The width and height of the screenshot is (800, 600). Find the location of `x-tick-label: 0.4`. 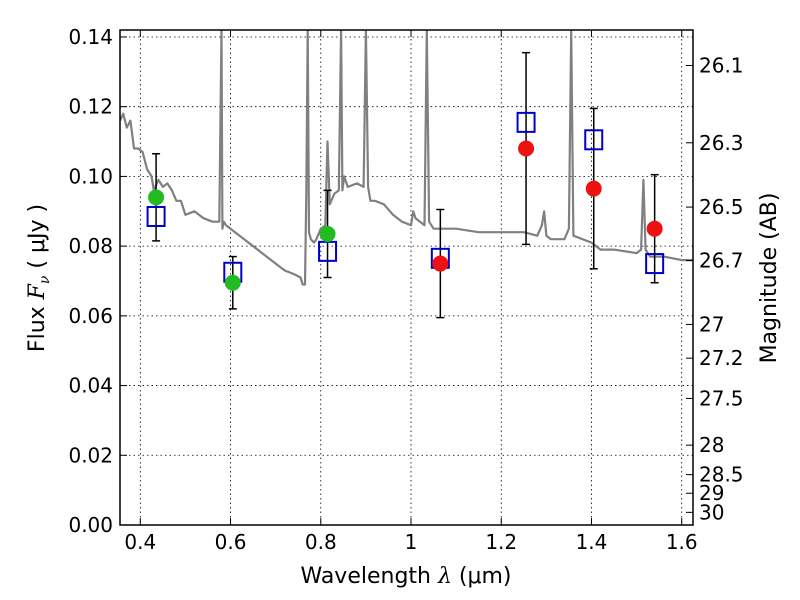

x-tick-label: 0.4 is located at coordinates (140, 542).